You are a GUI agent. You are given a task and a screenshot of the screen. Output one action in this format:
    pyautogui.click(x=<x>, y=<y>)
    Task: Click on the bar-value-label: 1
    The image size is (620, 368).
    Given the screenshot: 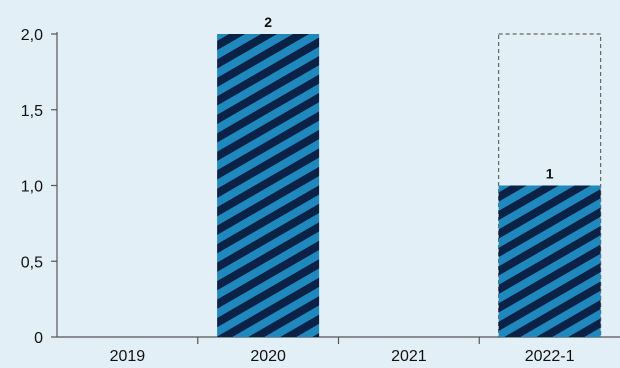 What is the action you would take?
    pyautogui.click(x=550, y=174)
    